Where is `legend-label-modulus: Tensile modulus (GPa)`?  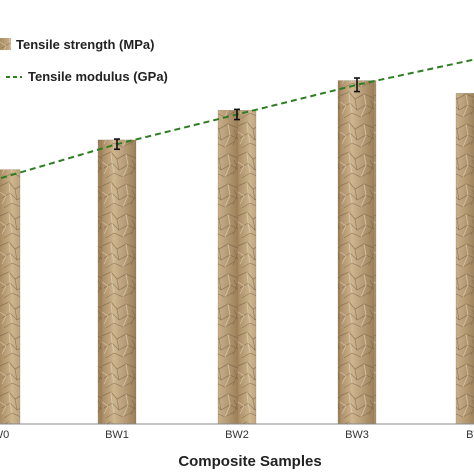
legend-label-modulus: Tensile modulus (GPa) is located at coordinates (98, 76).